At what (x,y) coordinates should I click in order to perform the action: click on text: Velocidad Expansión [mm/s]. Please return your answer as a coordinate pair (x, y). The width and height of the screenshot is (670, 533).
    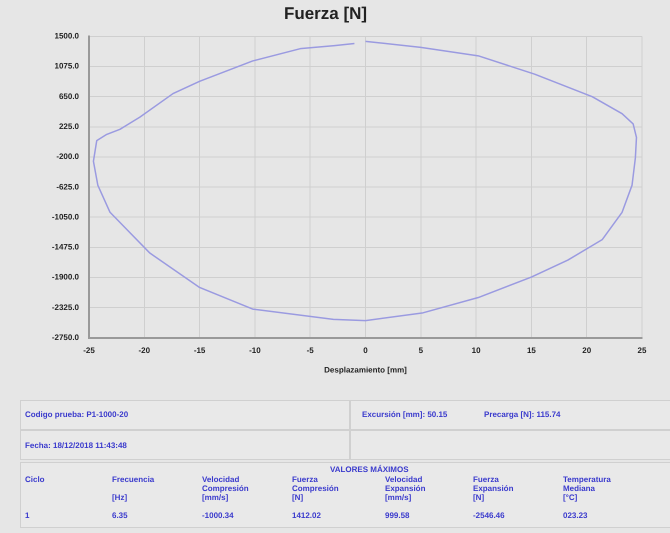
    Looking at the image, I should click on (405, 488).